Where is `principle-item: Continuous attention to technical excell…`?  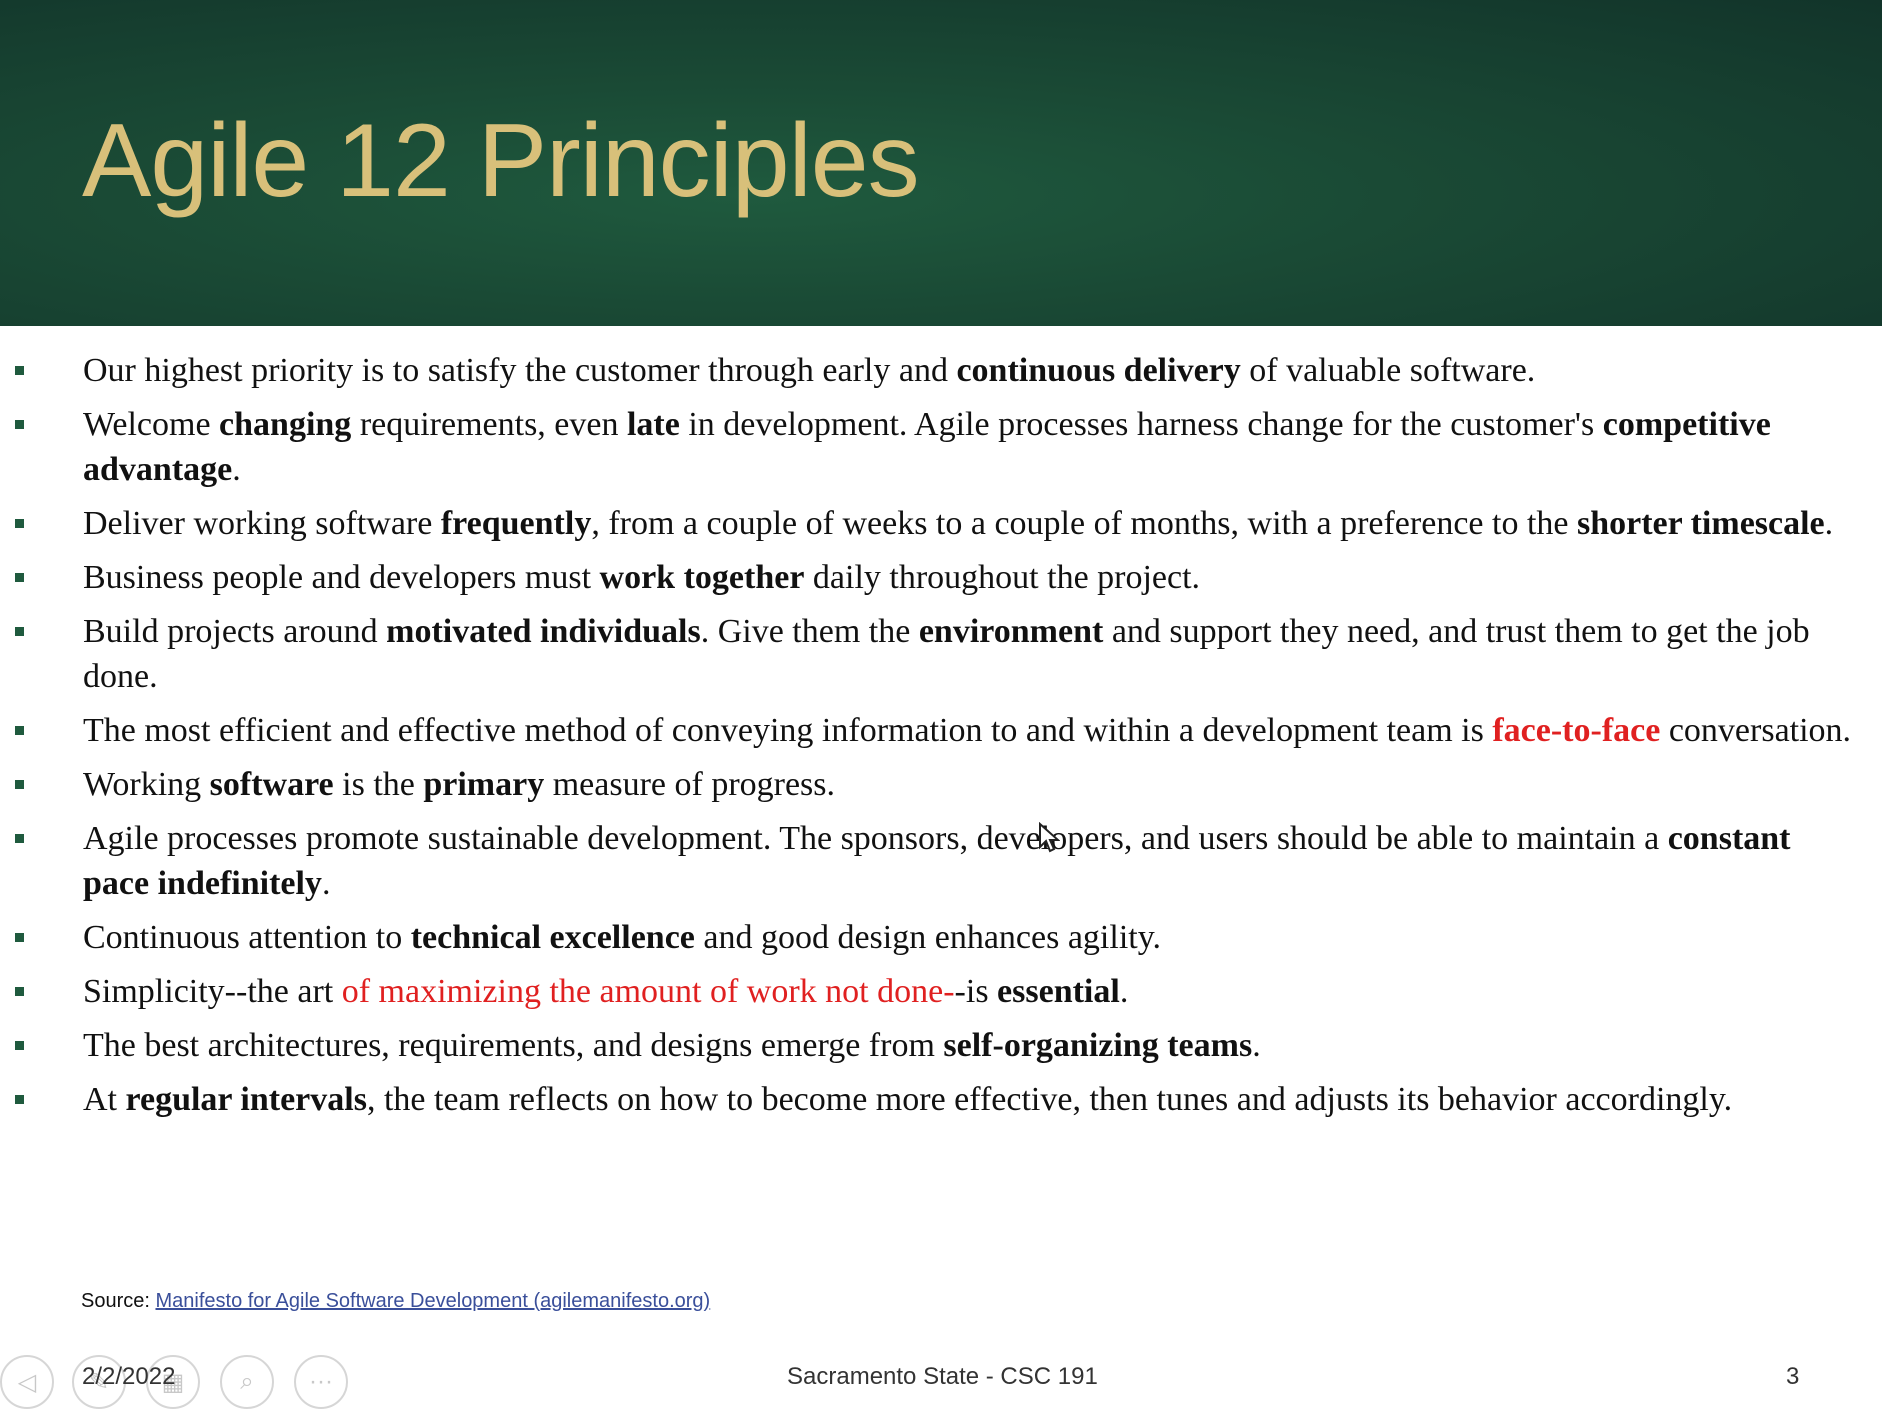 principle-item: Continuous attention to technical excell… is located at coordinates (941, 937).